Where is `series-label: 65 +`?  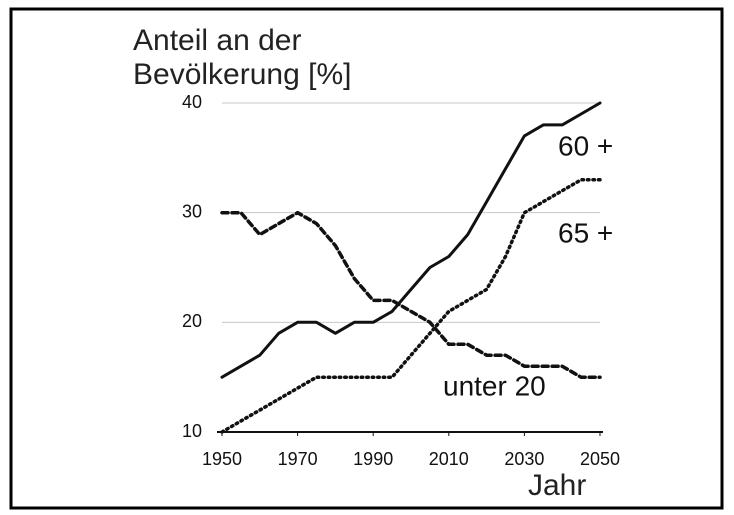
series-label: 65 + is located at coordinates (585, 232).